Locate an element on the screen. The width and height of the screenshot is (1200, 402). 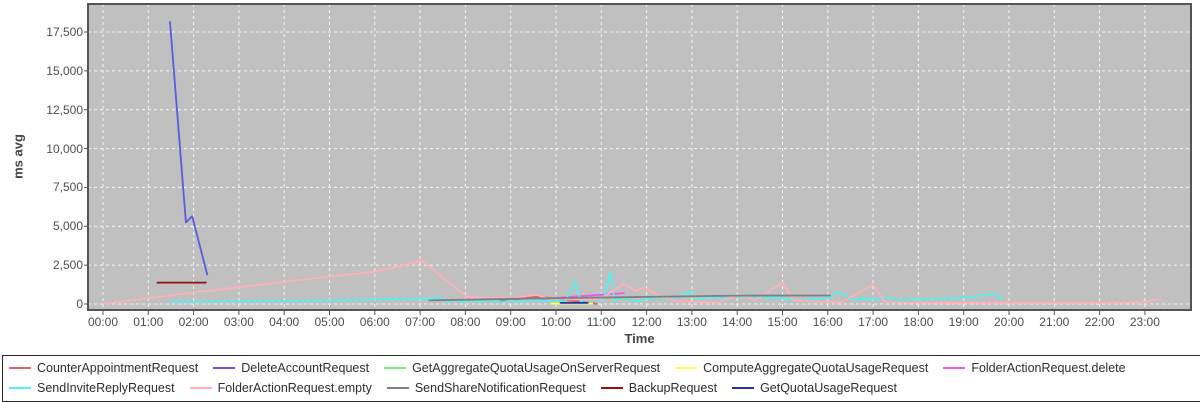
legend-label: DeleteAccountRequest is located at coordinates (305, 368).